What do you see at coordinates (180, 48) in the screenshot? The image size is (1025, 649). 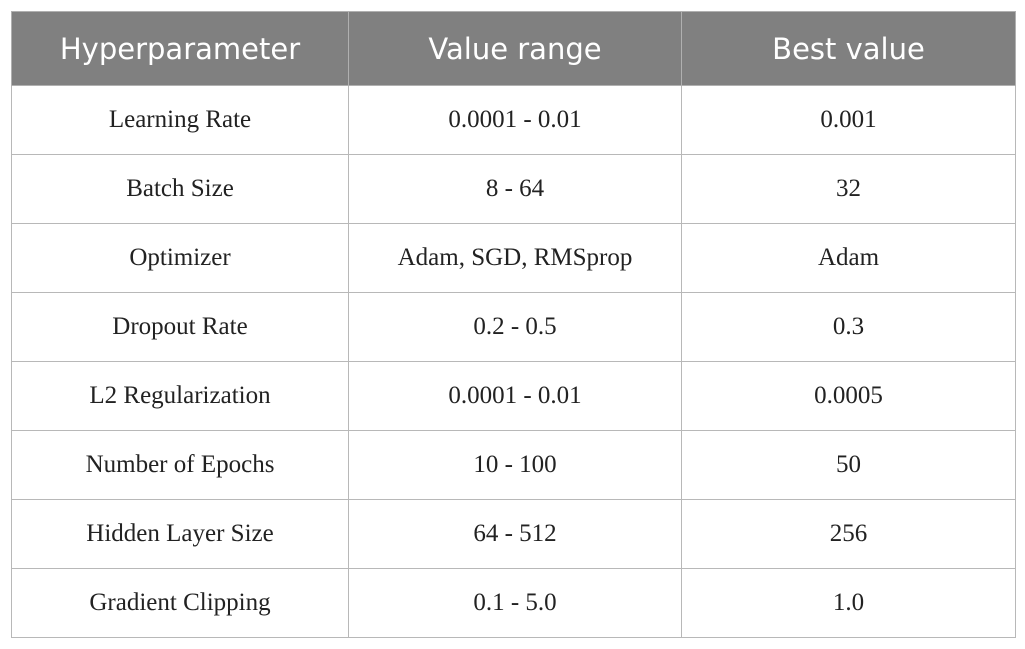 I see `header-cell: Hyperparameter` at bounding box center [180, 48].